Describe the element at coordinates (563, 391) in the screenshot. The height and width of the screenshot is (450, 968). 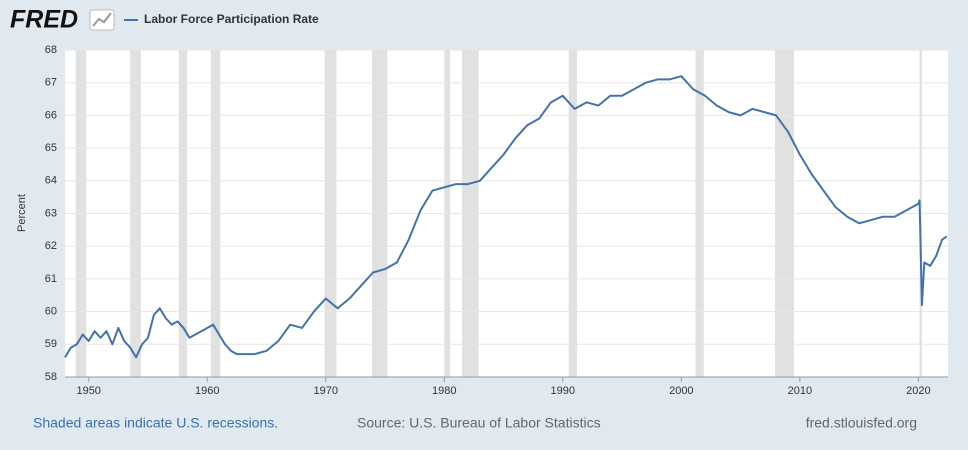
I see `x-tick-label: 1990` at that location.